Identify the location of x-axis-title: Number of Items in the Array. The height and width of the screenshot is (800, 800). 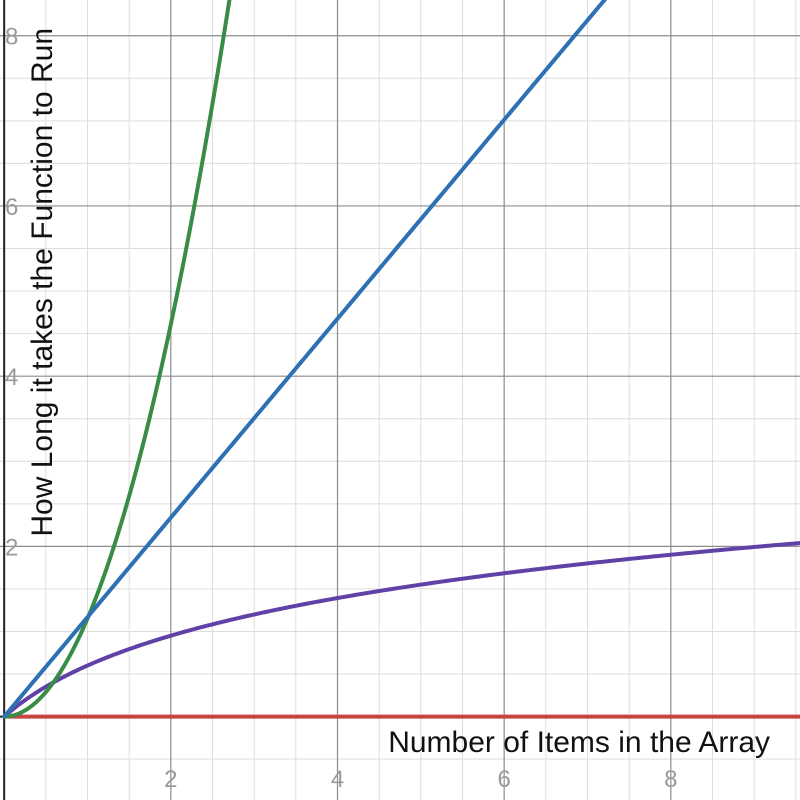
(579, 742).